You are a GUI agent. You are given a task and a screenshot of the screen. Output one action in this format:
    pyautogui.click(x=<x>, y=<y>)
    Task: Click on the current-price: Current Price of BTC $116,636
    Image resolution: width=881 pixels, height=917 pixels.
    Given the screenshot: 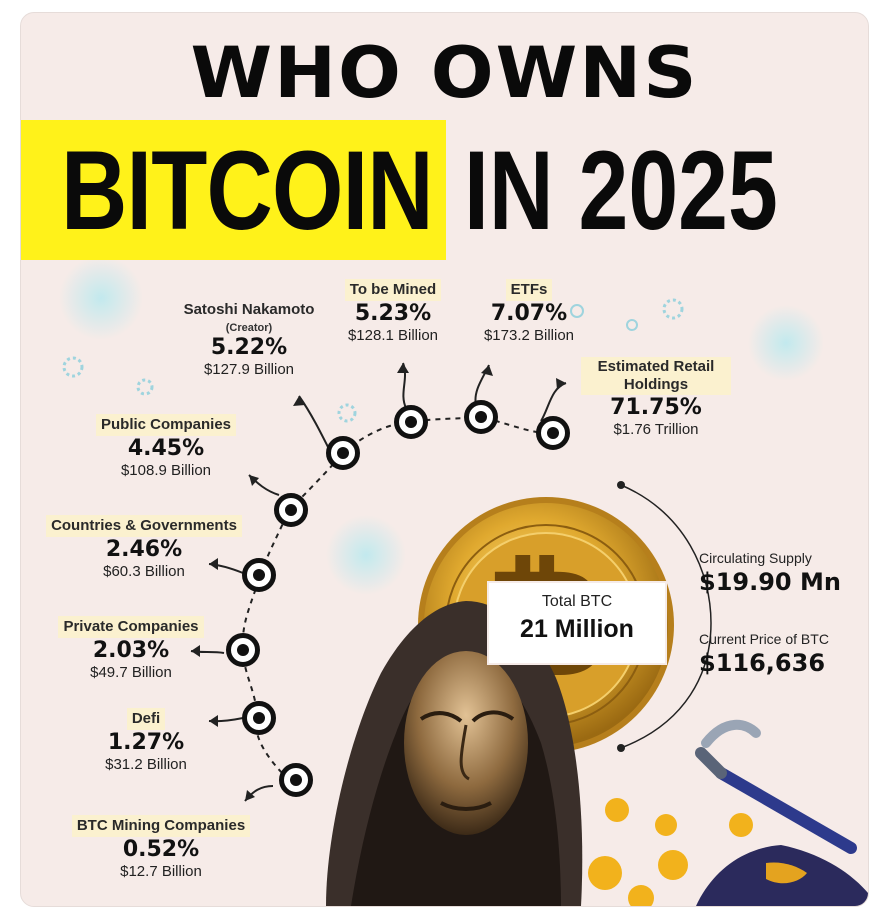 What is the action you would take?
    pyautogui.click(x=764, y=655)
    